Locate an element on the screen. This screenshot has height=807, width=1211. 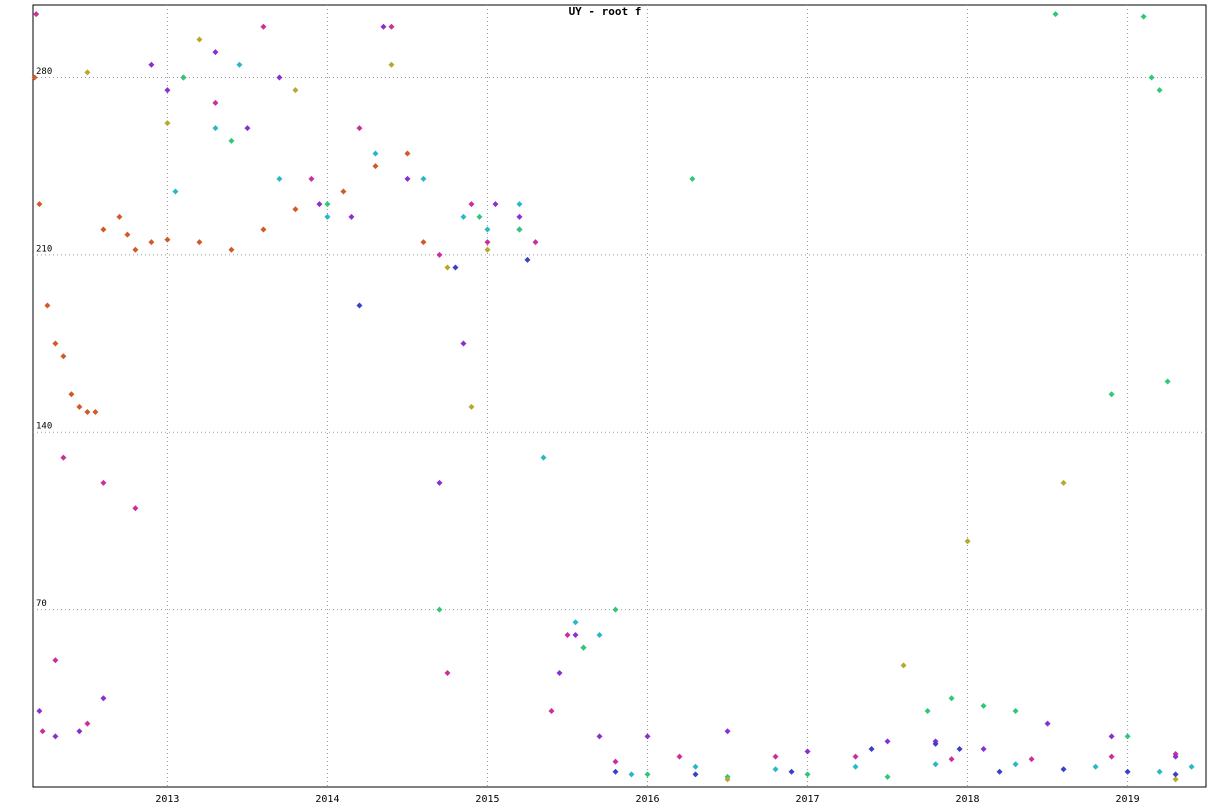
x-tick-label: 2015 is located at coordinates (487, 799).